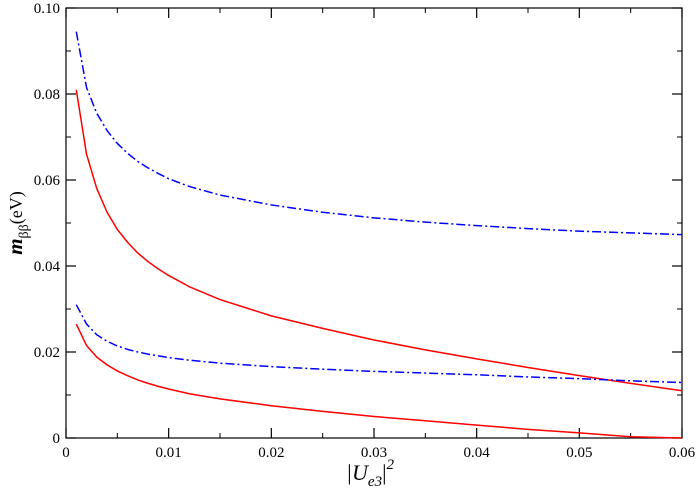 This screenshot has height=498, width=698. I want to click on y-tick-label: 0.08, so click(47, 95).